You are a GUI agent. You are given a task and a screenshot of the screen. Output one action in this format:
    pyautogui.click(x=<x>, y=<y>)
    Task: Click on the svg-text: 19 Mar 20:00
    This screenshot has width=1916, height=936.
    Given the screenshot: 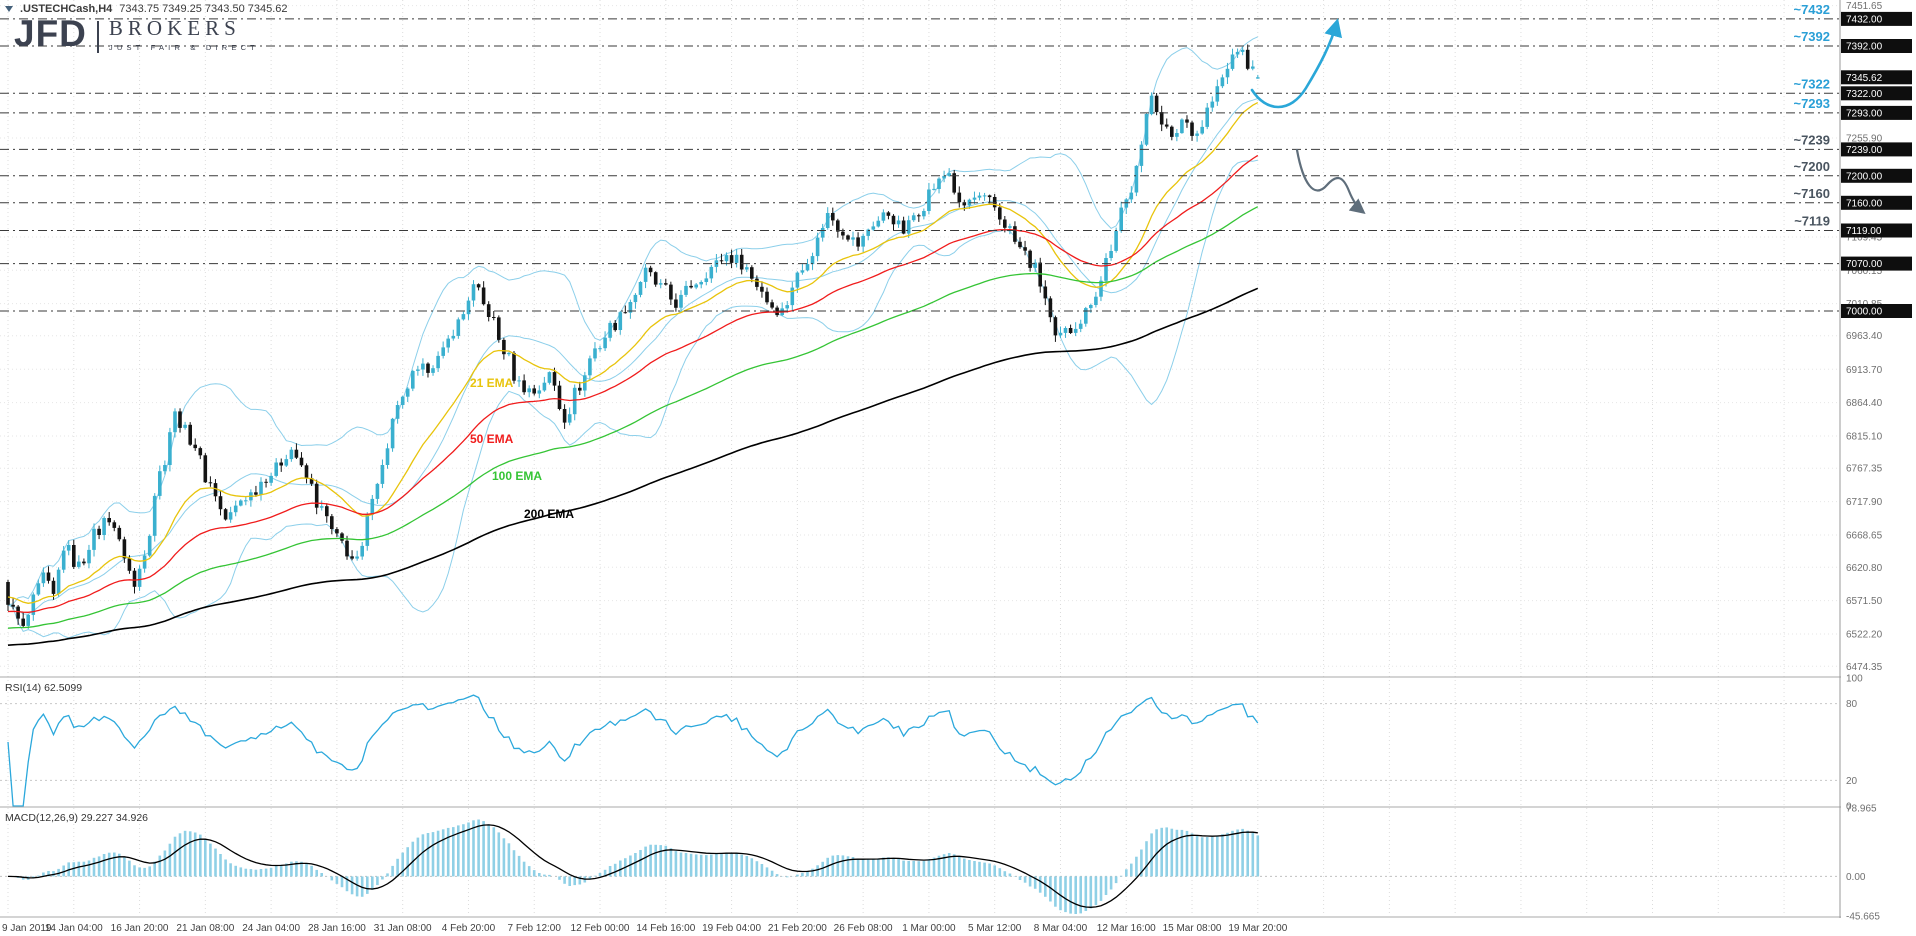 What is the action you would take?
    pyautogui.click(x=1257, y=928)
    